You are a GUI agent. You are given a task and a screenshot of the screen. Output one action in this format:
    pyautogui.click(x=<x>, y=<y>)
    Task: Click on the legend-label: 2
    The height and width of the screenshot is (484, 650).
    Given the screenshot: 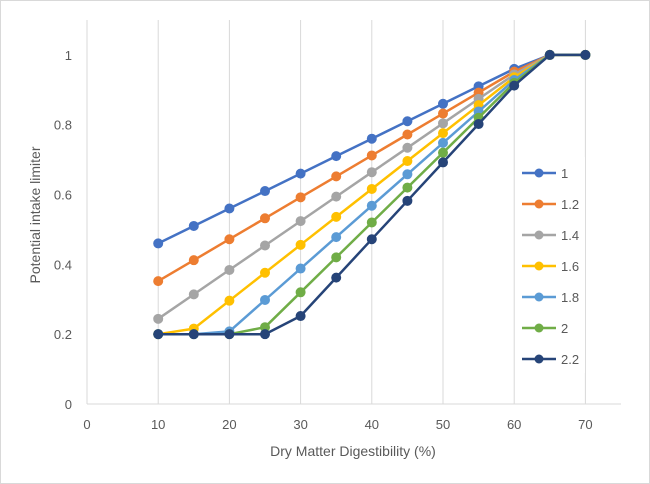 What is the action you would take?
    pyautogui.click(x=564, y=328)
    